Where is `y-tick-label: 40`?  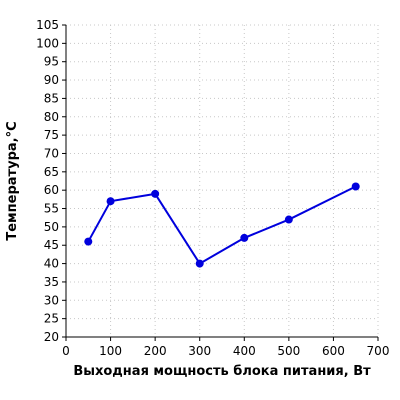
y-tick-label: 40 is located at coordinates (51, 264).